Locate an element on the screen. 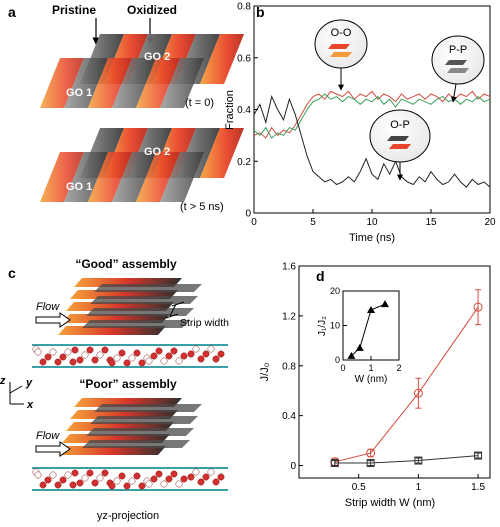 The height and width of the screenshot is (527, 500). flow-label-top: Flow is located at coordinates (48, 307).